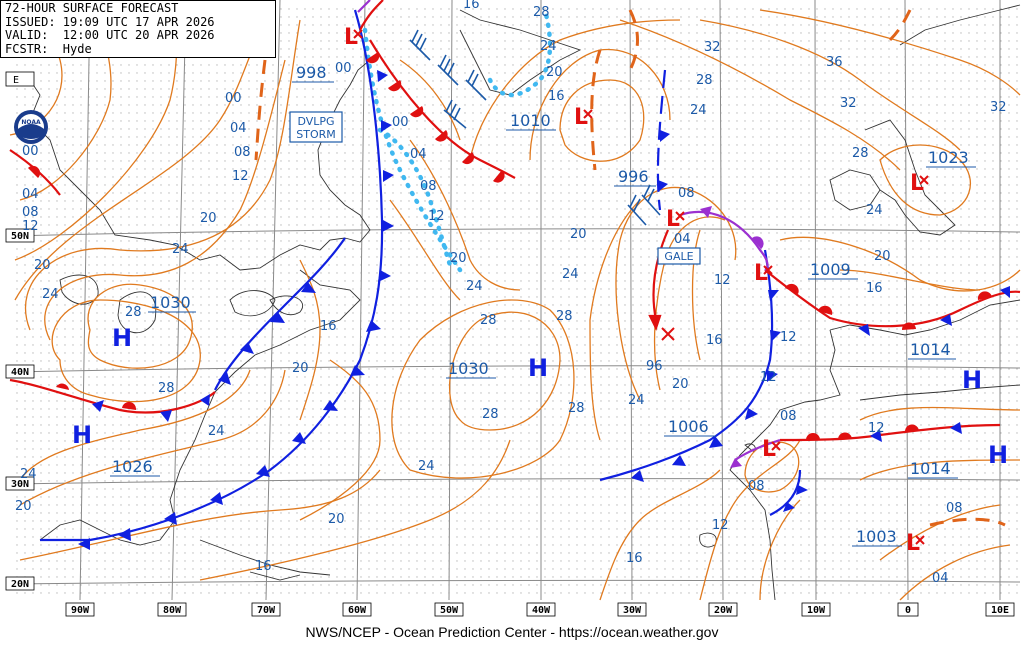 The height and width of the screenshot is (652, 1024). Describe the element at coordinates (1000, 610) in the screenshot. I see `lon-label-10e: 10E` at that location.